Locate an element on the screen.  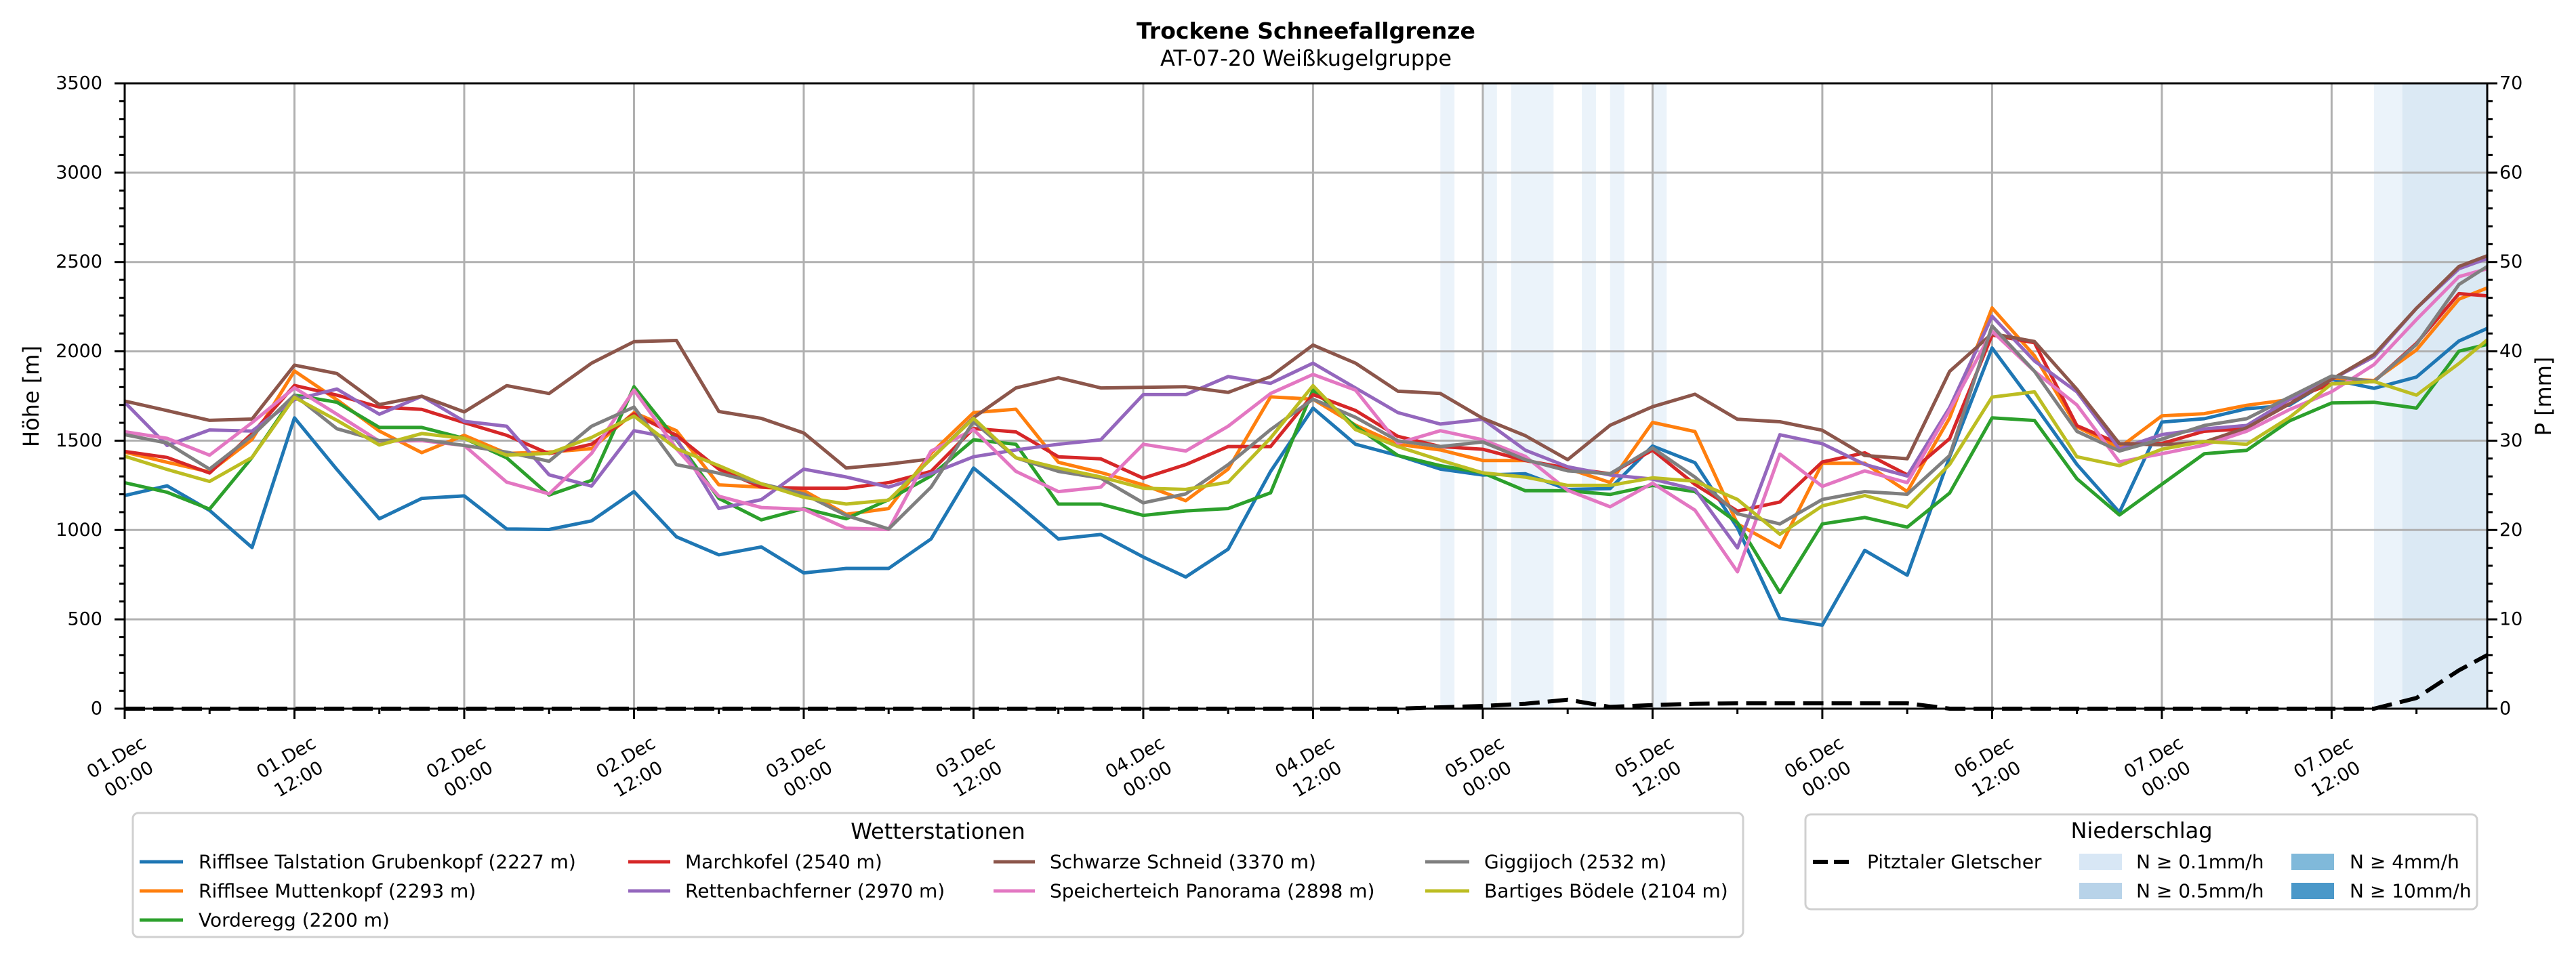
legend-item-station: Bartiges Bödele (2104 m) is located at coordinates (1577, 891).